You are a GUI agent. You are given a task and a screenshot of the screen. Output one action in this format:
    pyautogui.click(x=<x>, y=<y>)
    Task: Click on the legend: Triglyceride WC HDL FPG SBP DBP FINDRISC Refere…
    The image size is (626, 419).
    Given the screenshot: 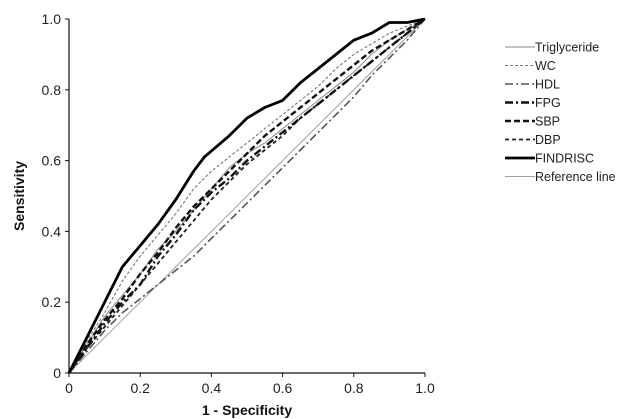 What is the action you would take?
    pyautogui.click(x=560, y=112)
    